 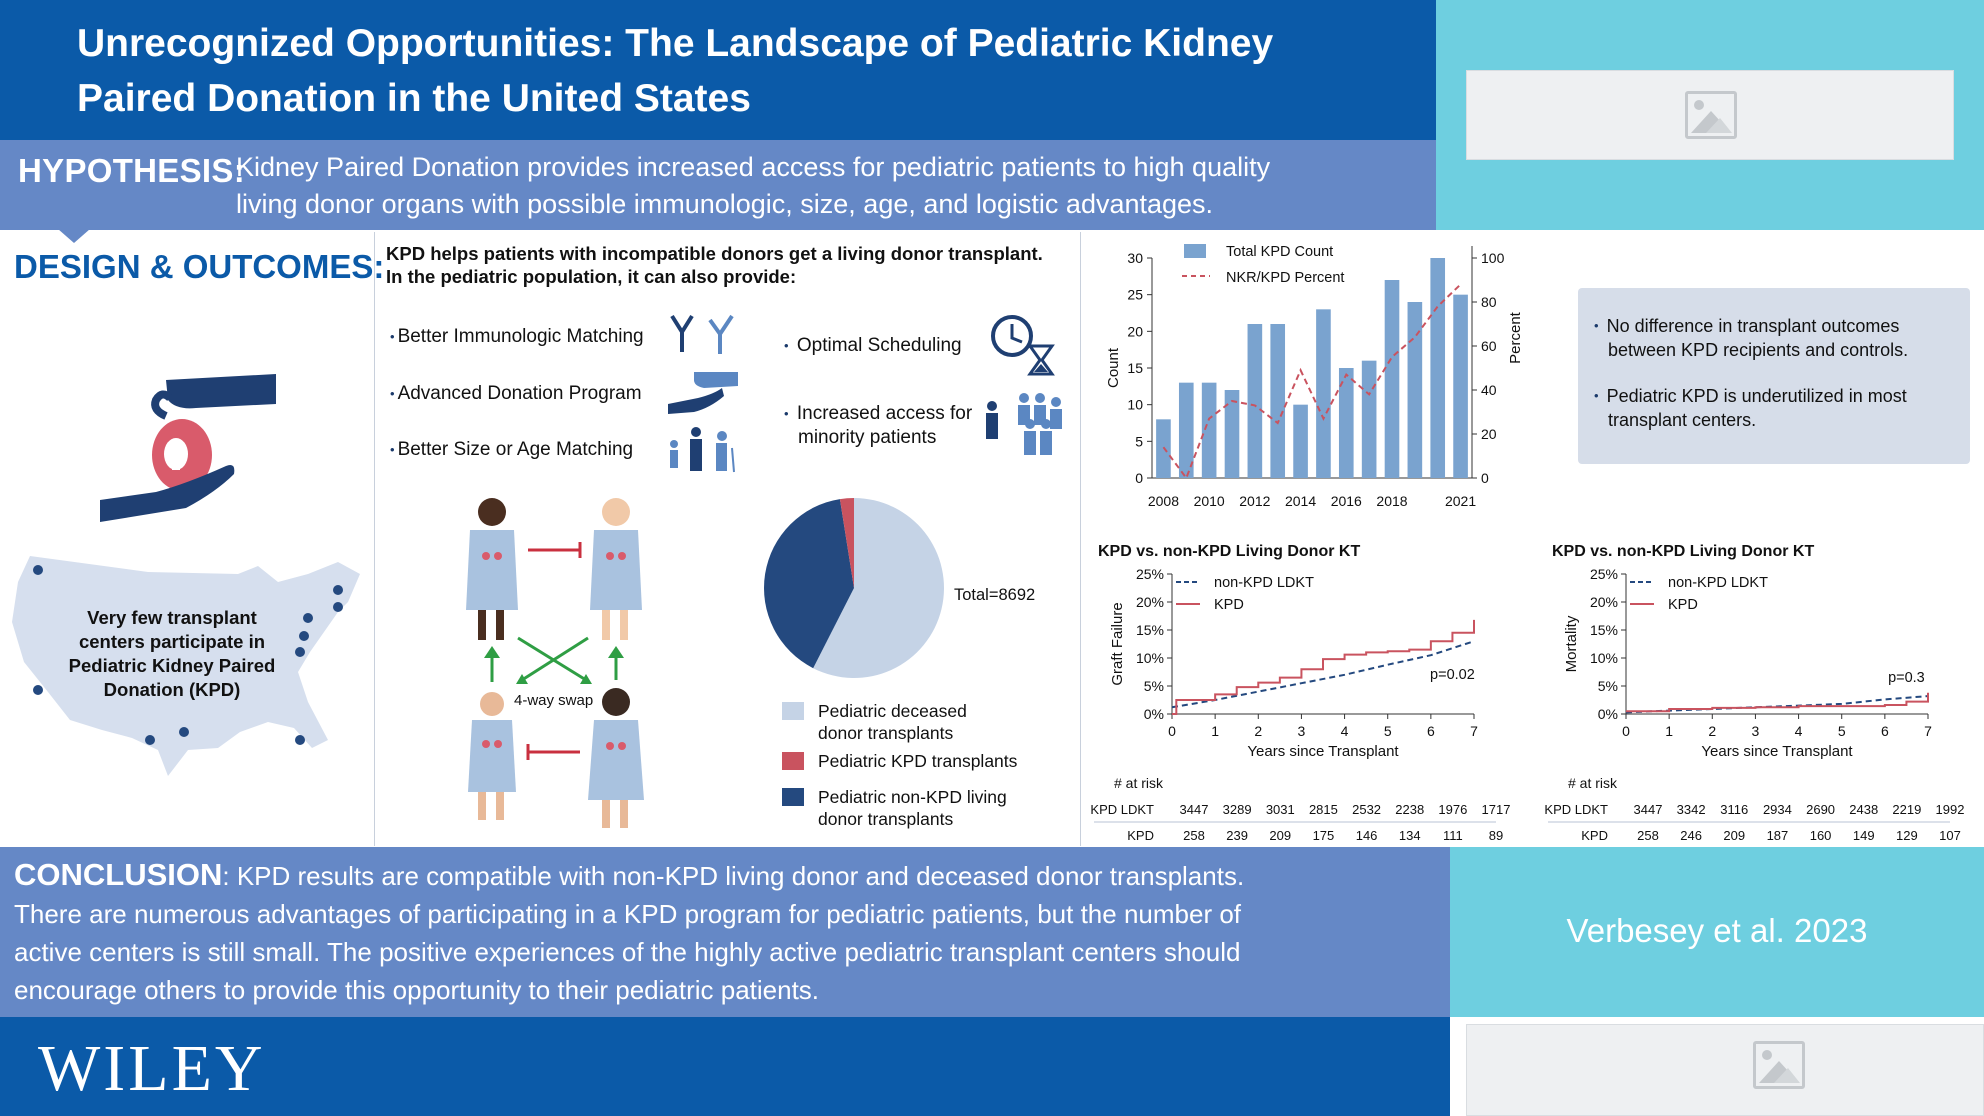 I want to click on at-risk-value: 149, so click(x=1864, y=835).